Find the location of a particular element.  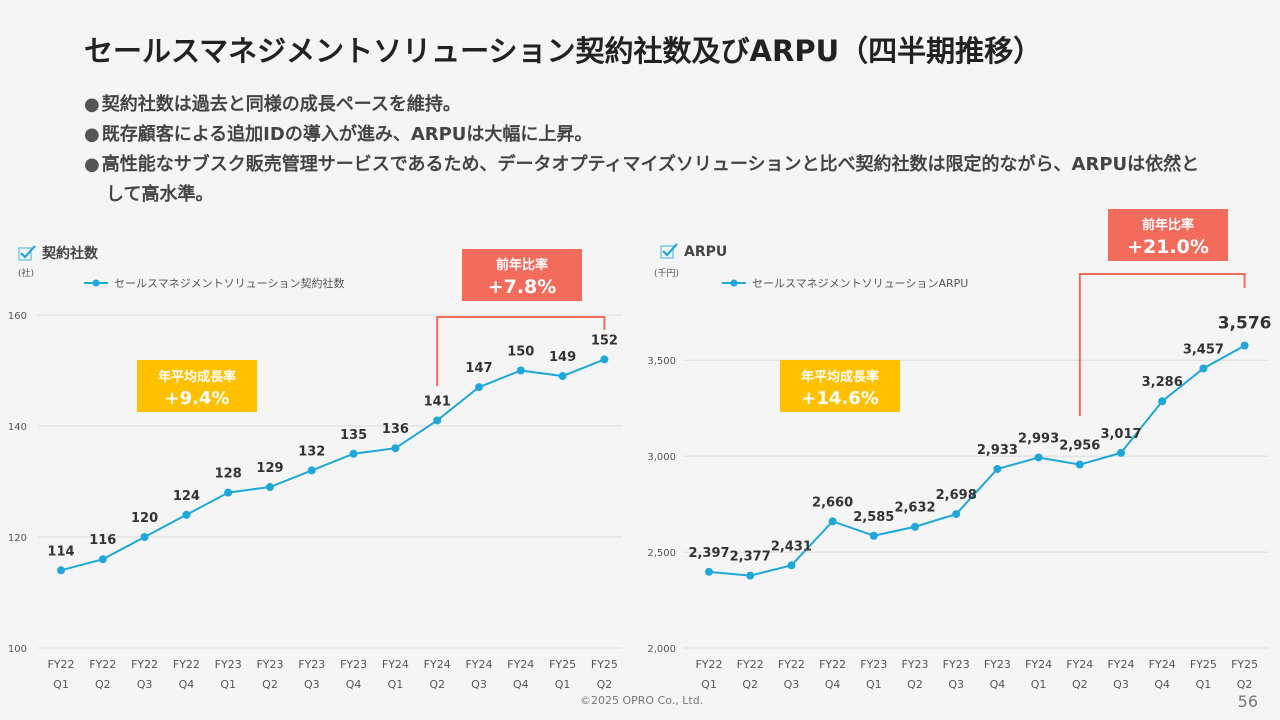

chart1-x-tick-sublabel: Q3 is located at coordinates (479, 684).